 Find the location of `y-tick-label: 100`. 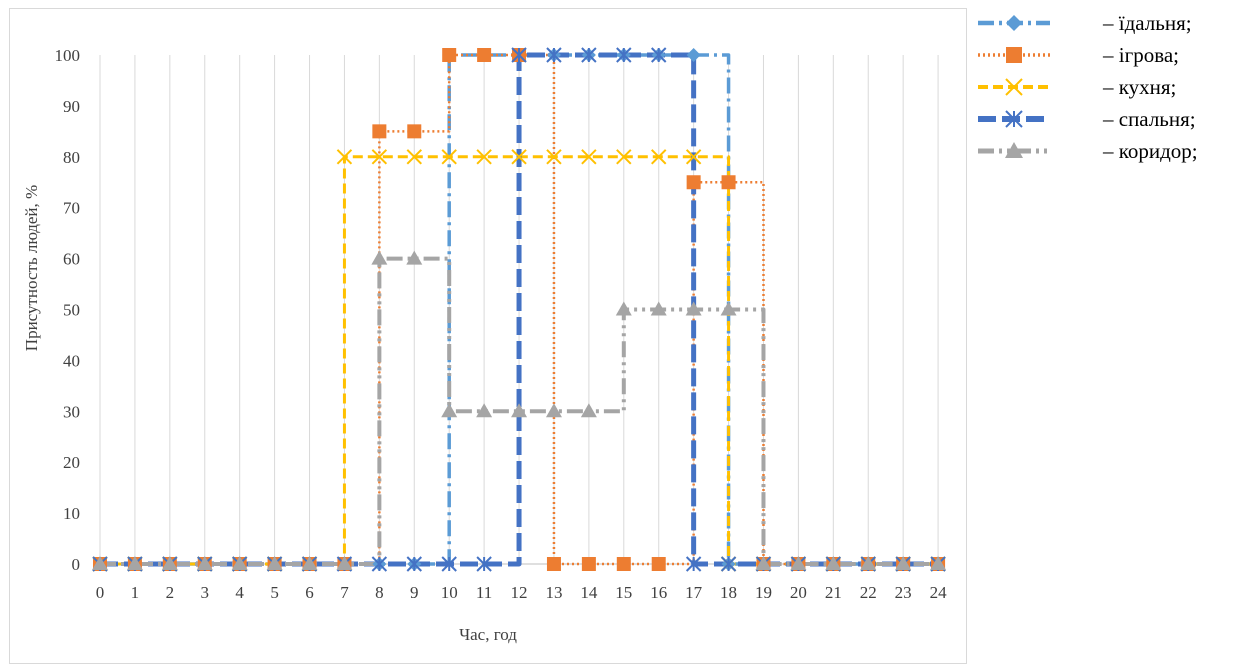

y-tick-label: 100 is located at coordinates (68, 55).